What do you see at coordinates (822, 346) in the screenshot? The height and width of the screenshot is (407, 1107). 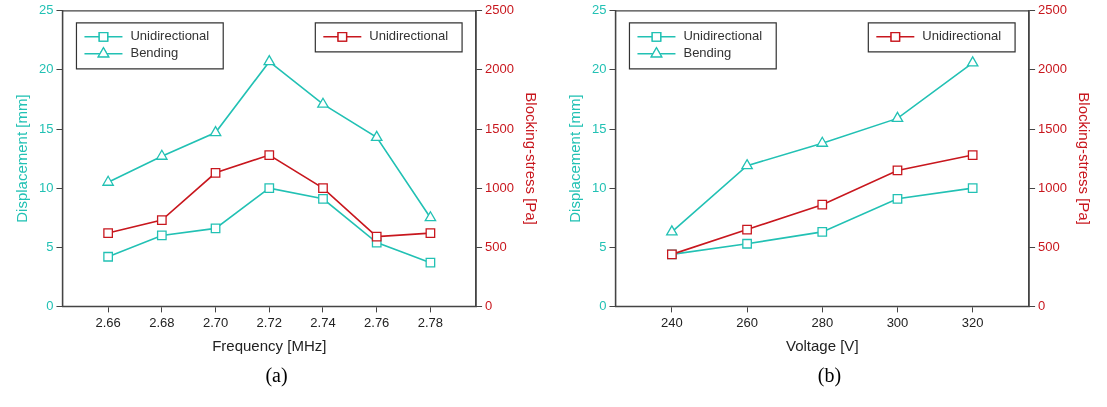 I see `x-axis-title: Voltage [V]` at bounding box center [822, 346].